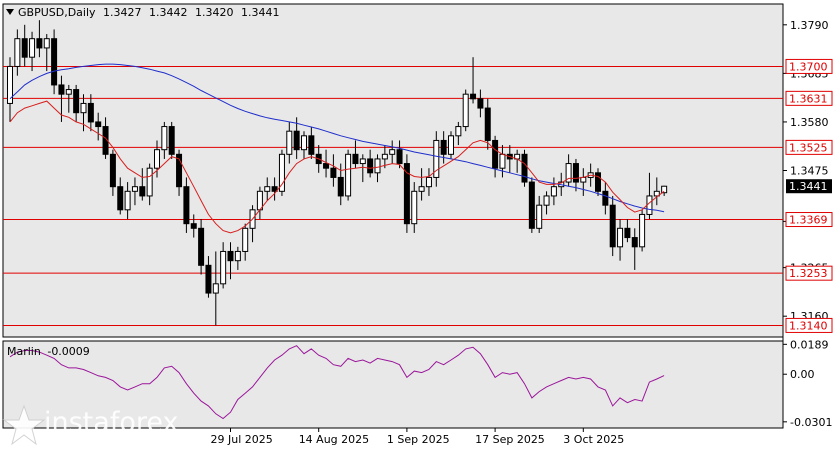 The image size is (840, 450). Describe the element at coordinates (10, 12) in the screenshot. I see `menu-triangle-icon` at that location.